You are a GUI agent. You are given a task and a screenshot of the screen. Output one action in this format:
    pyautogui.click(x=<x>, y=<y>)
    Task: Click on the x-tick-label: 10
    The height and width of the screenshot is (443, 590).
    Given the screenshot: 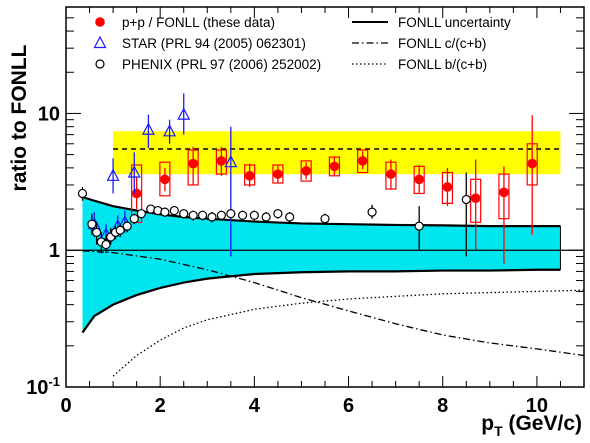 What is the action you would take?
    pyautogui.click(x=537, y=406)
    